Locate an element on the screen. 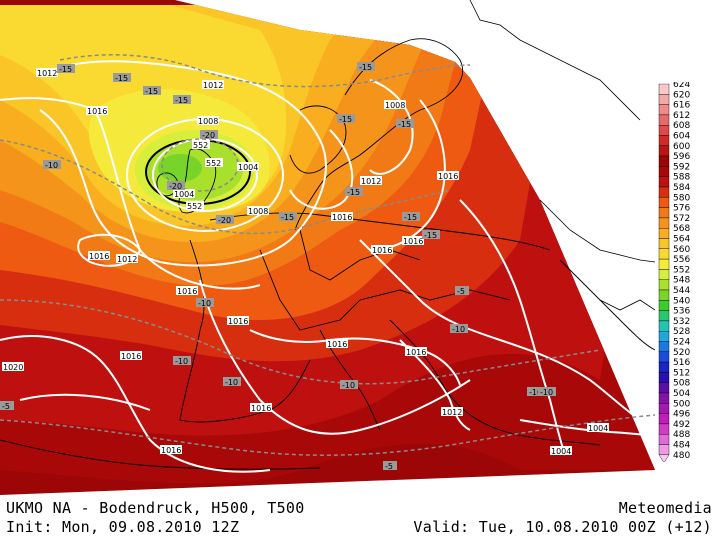 The width and height of the screenshot is (720, 540). isobar-1016-d is located at coordinates (507, 335).